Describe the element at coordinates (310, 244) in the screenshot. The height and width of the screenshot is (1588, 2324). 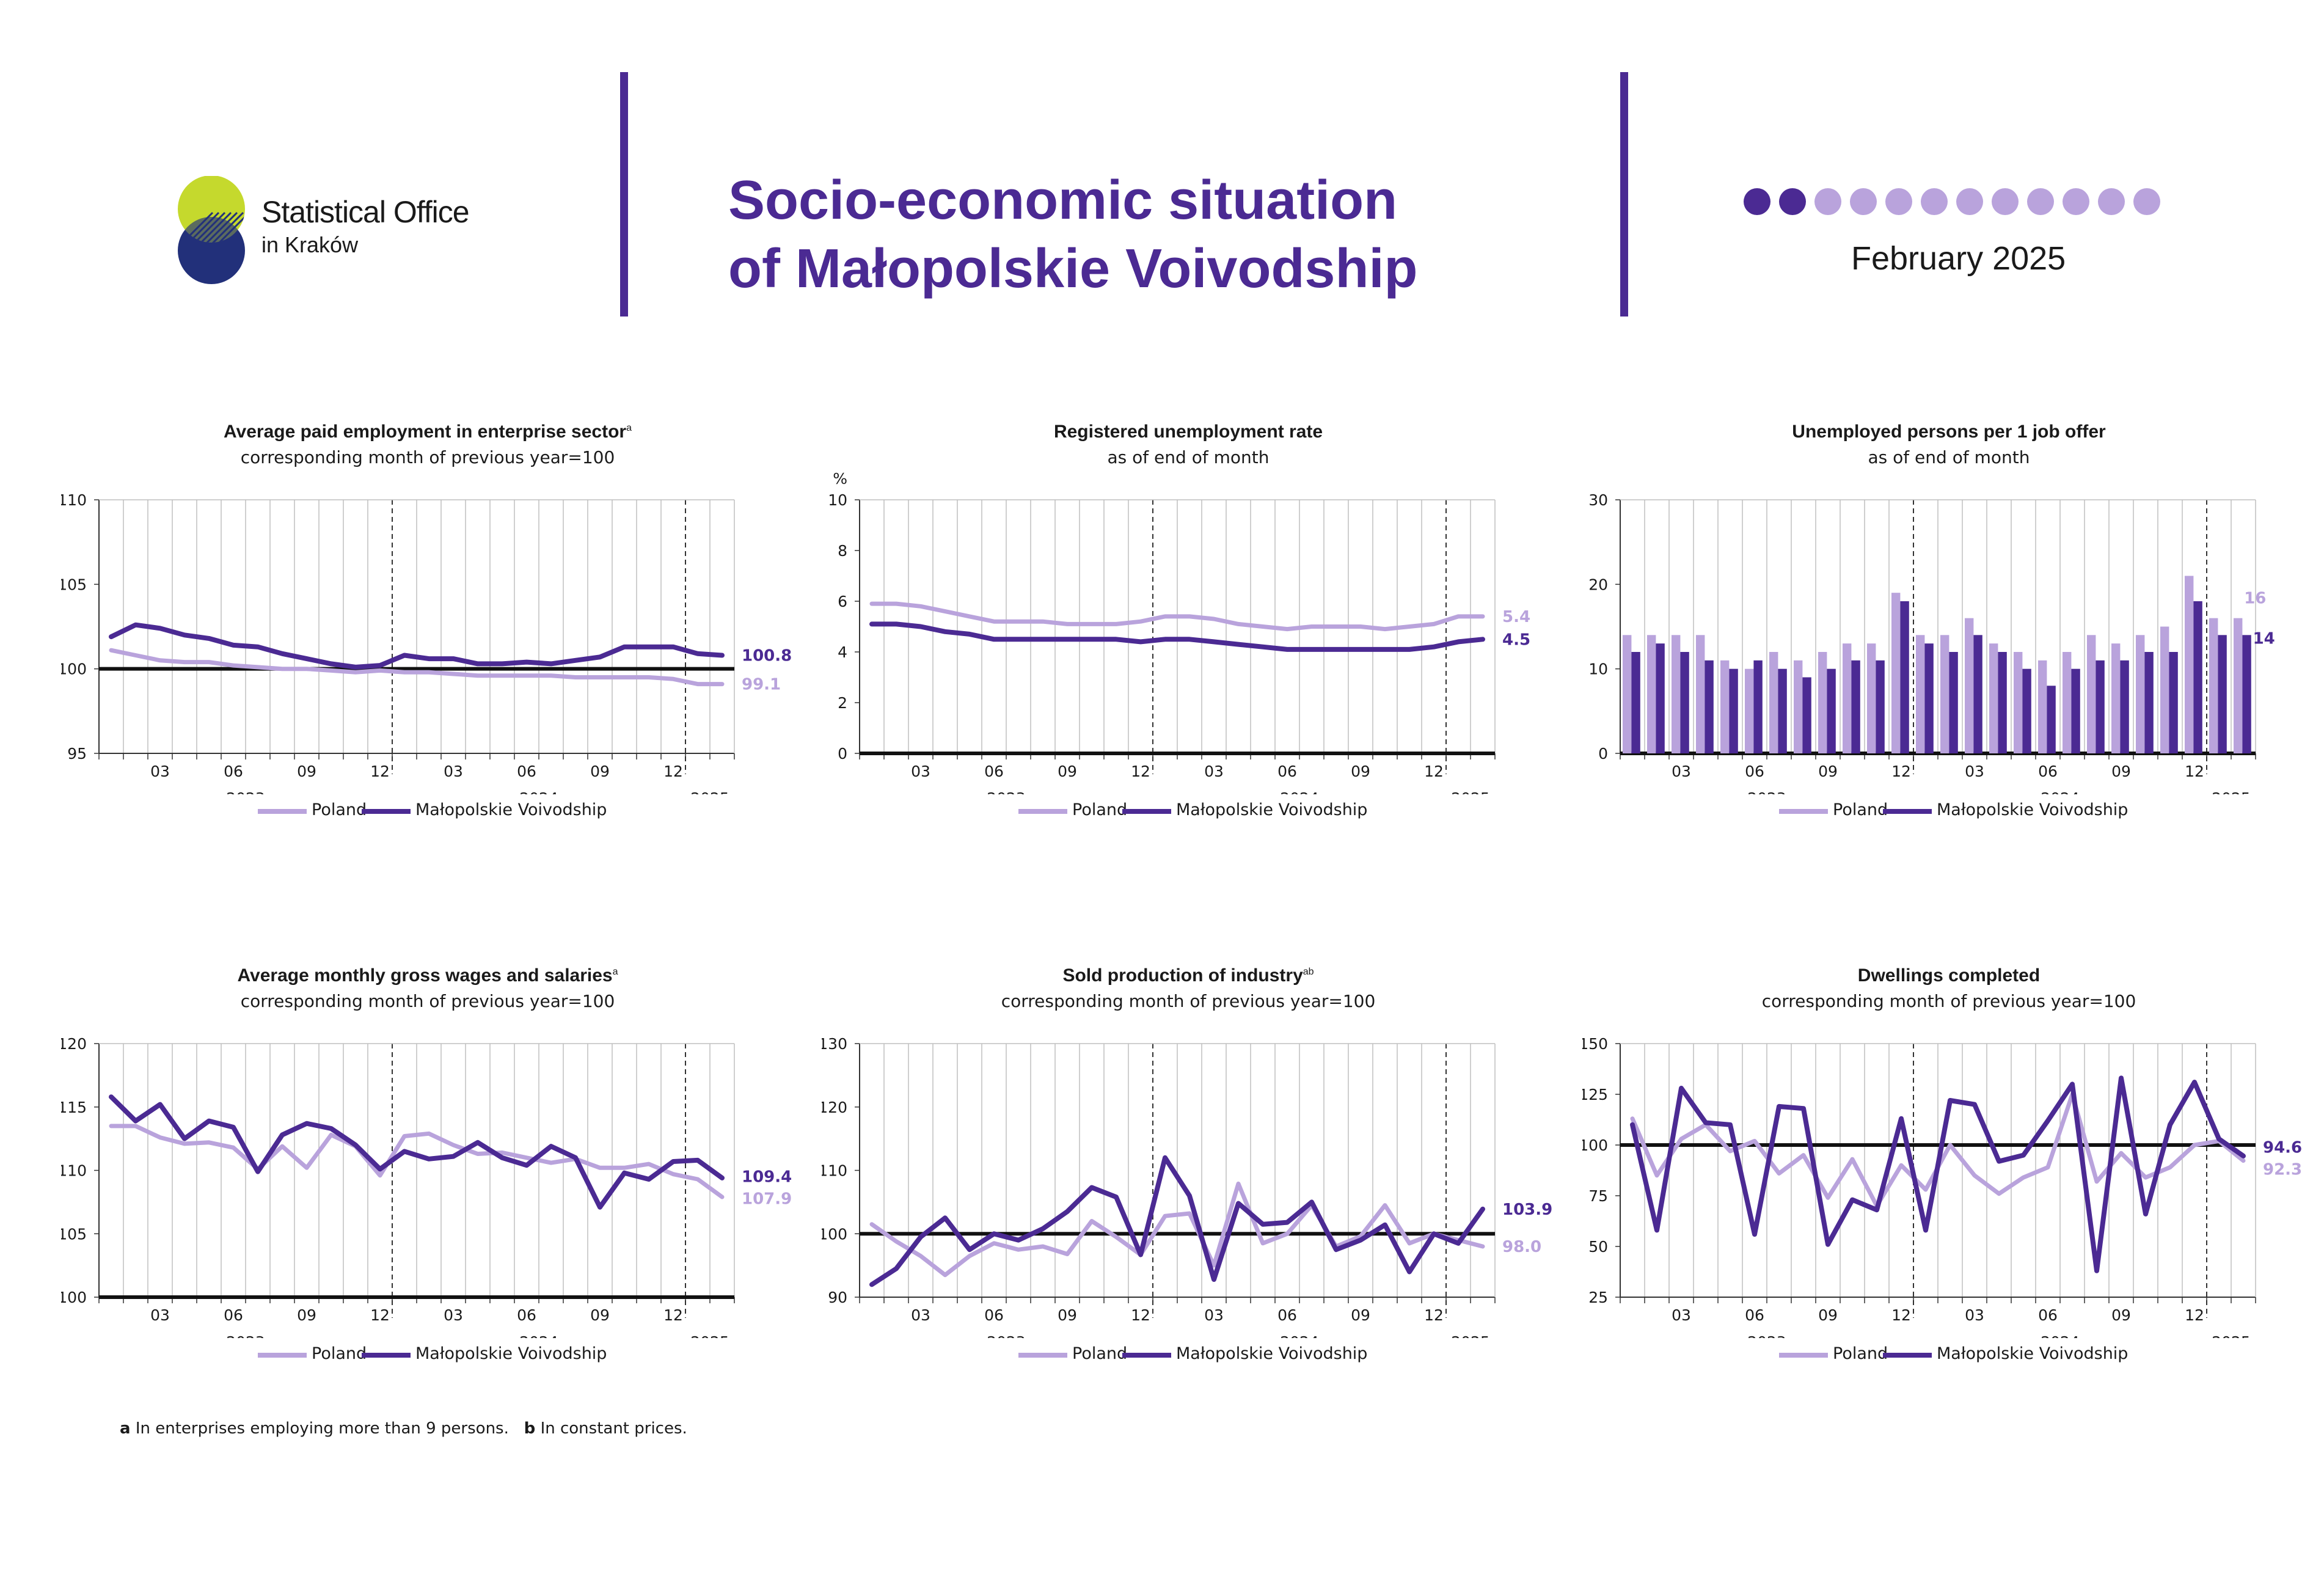
I see `logo-text-line2: in Kraków` at that location.